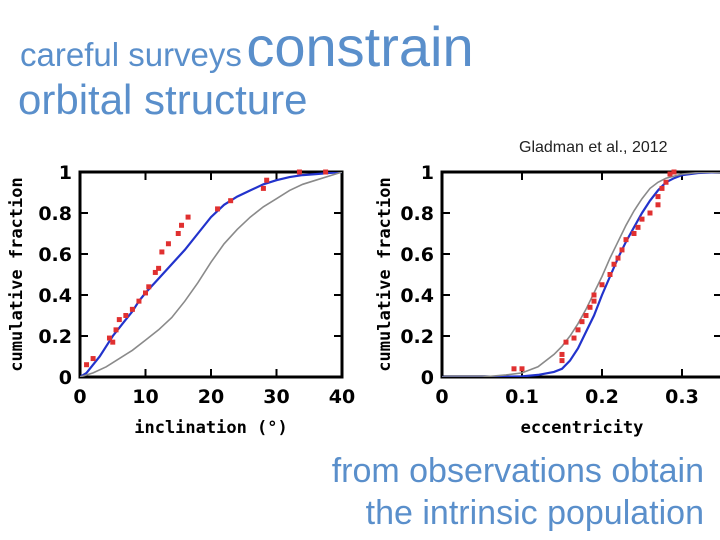  I want to click on x-tick-label: 0.3, so click(682, 397).